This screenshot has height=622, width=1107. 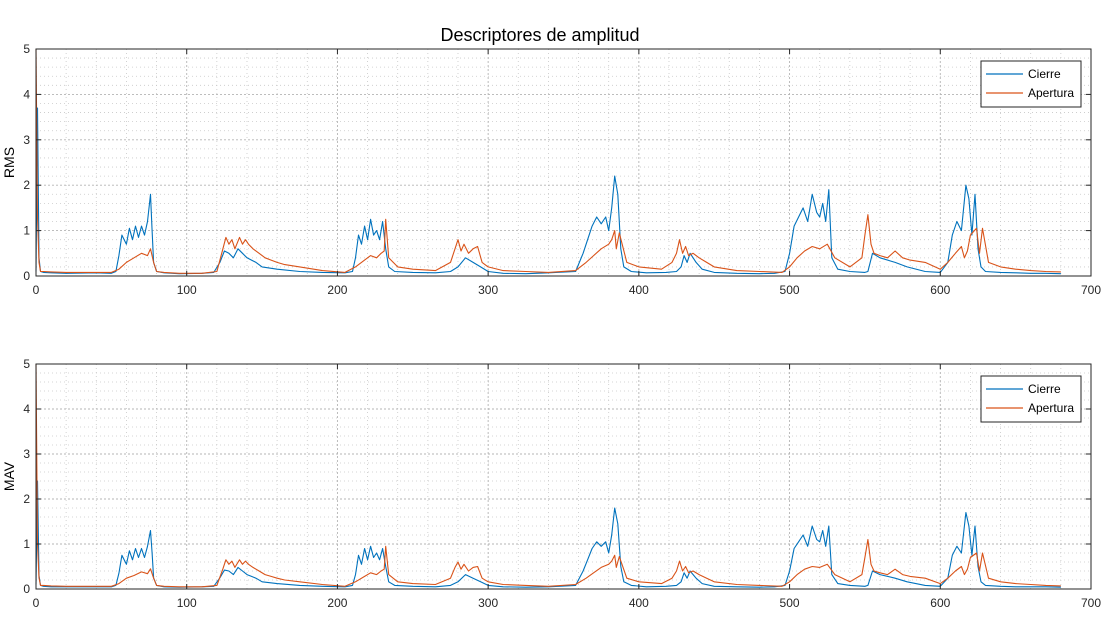 What do you see at coordinates (9, 162) in the screenshot?
I see `rms-ylabel: RMS` at bounding box center [9, 162].